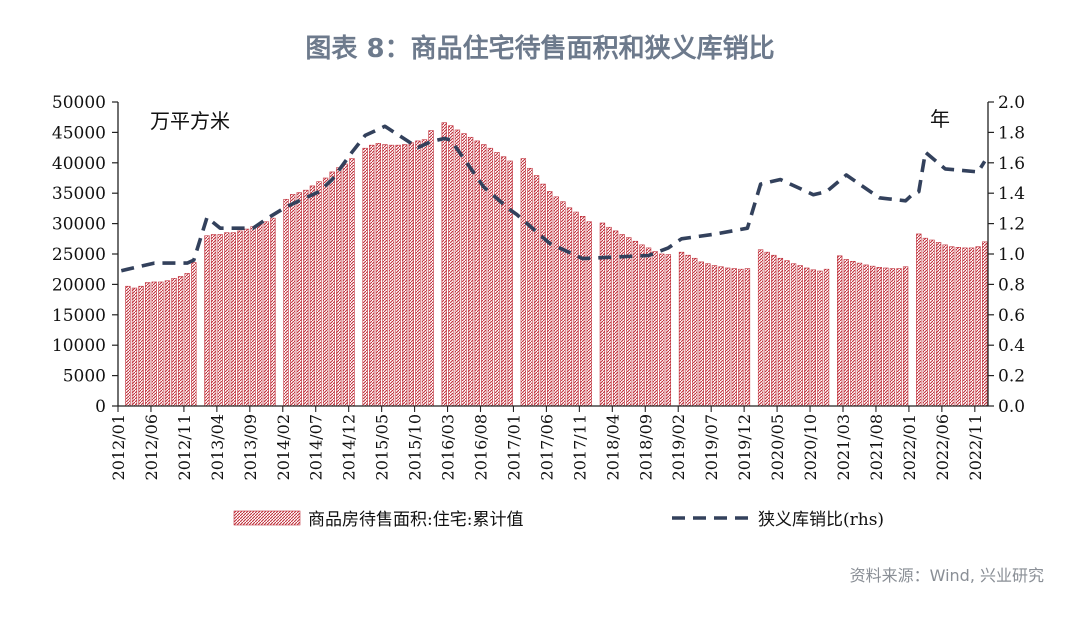 The image size is (1080, 623). I want to click on x-tick-label: 2017/06, so click(546, 447).